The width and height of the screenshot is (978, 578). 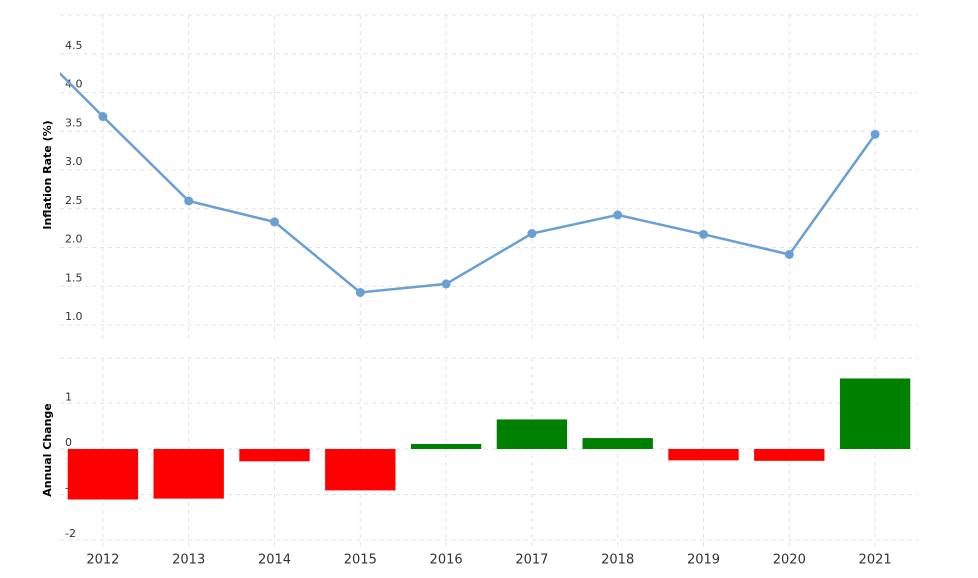 I want to click on x-tick-label: 2012, so click(x=102, y=560).